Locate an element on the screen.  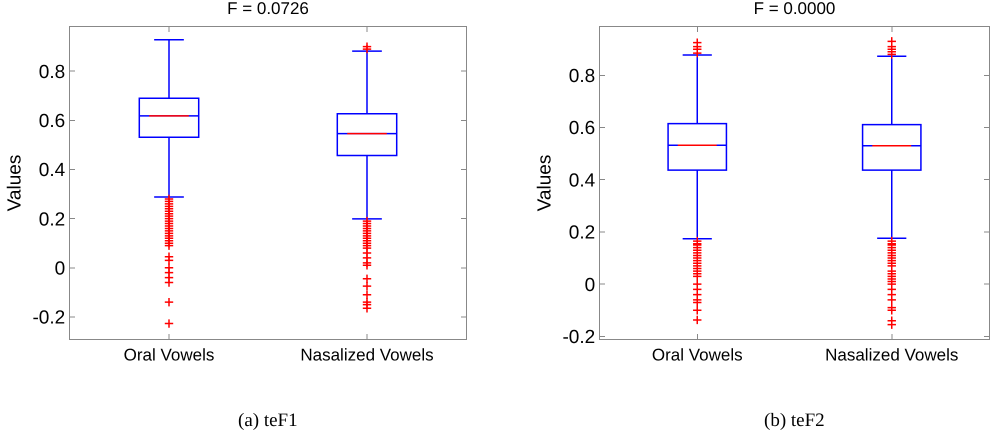
text: (b) teF2 is located at coordinates (794, 420).